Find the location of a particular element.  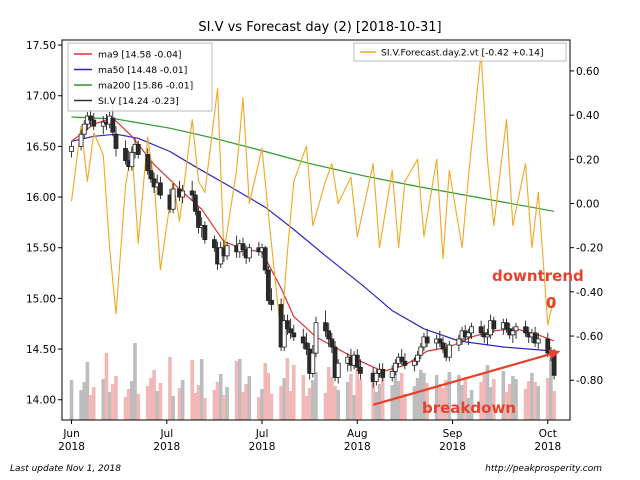

source-url: http://peakprosperity.com is located at coordinates (543, 469).